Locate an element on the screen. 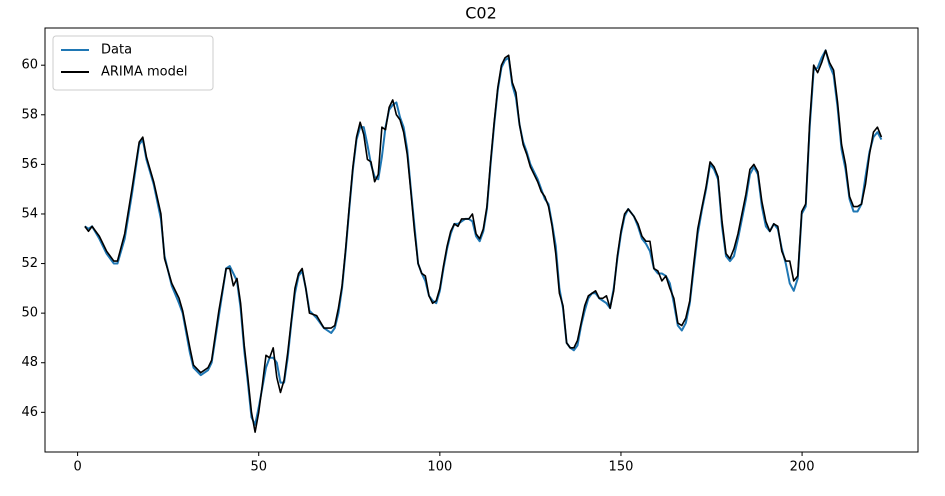 The height and width of the screenshot is (496, 945). legend-box is located at coordinates (133, 63).